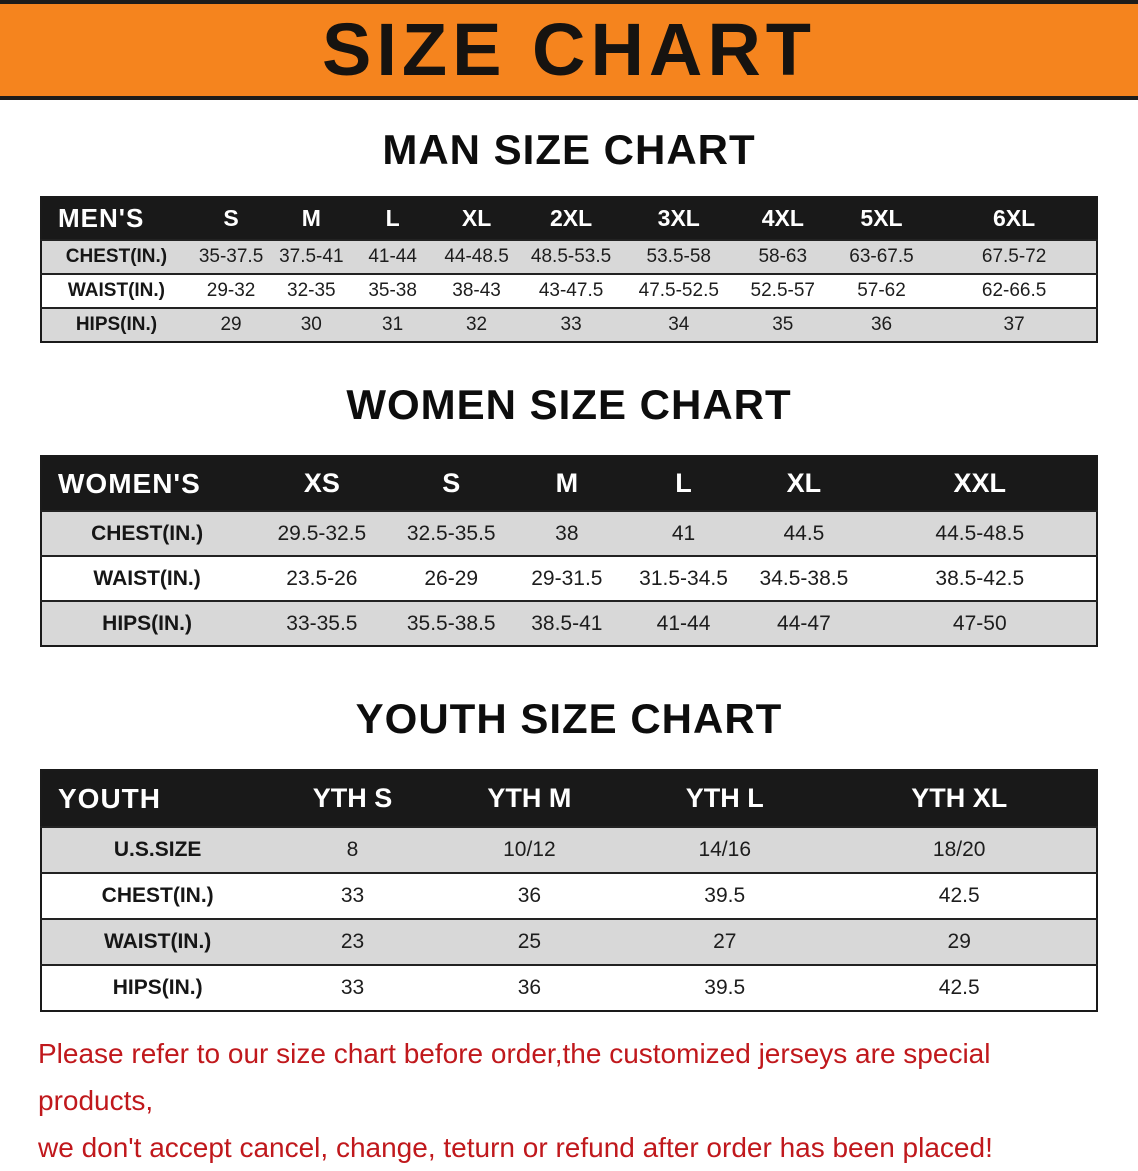  What do you see at coordinates (231, 256) in the screenshot?
I see `size-value: 35-37.5` at bounding box center [231, 256].